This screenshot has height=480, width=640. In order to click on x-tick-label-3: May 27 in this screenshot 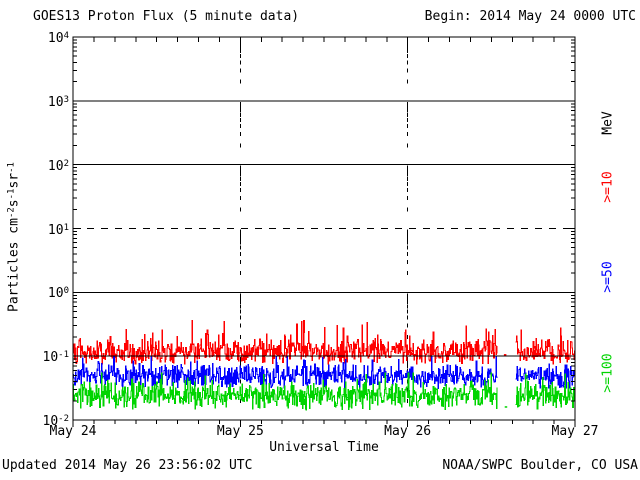, I will do `click(575, 431)`.